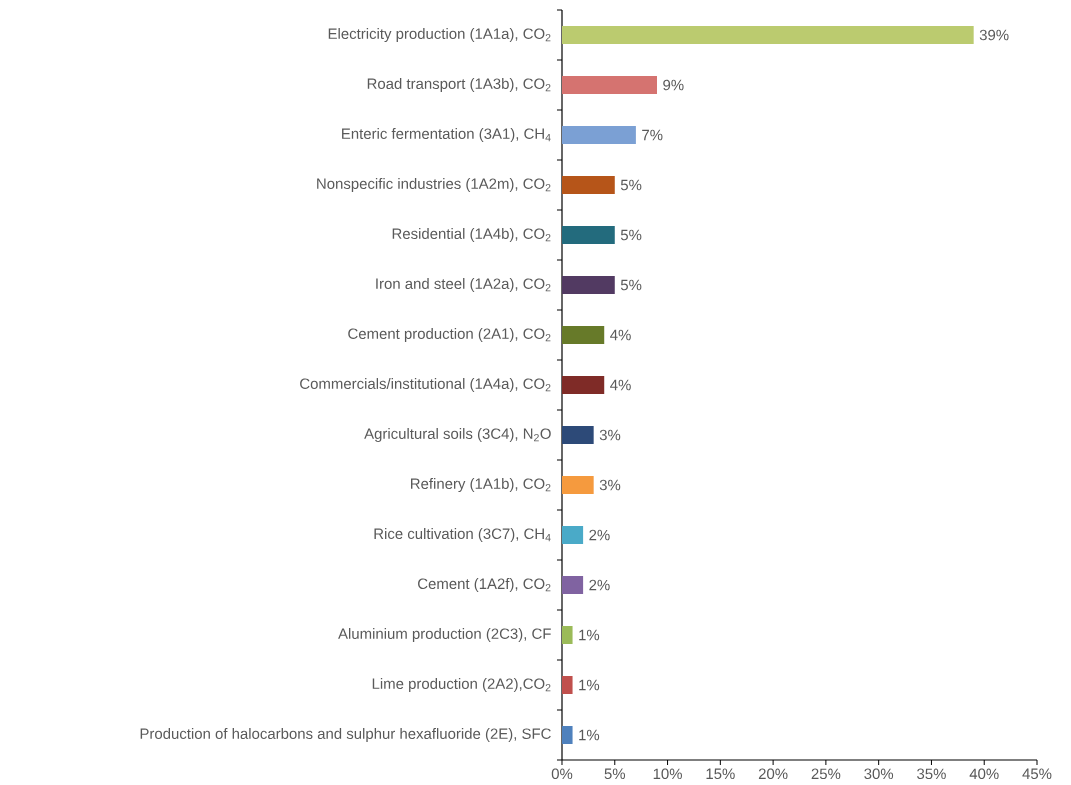  Describe the element at coordinates (1037, 774) in the screenshot. I see `x-tick-label: 45%` at that location.